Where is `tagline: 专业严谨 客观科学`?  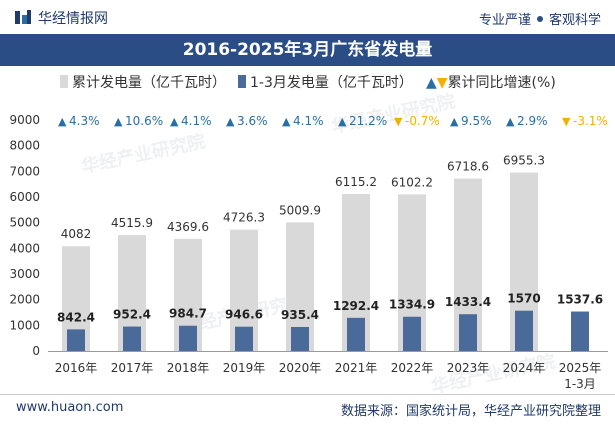
tagline: 专业严谨 客观科学 is located at coordinates (540, 18).